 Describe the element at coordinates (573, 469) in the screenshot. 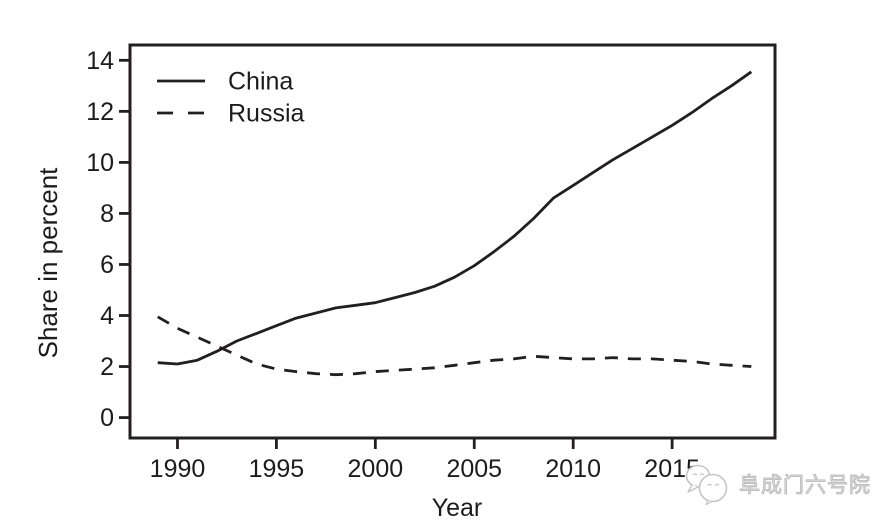

I see `x-tick-label: 2010` at that location.